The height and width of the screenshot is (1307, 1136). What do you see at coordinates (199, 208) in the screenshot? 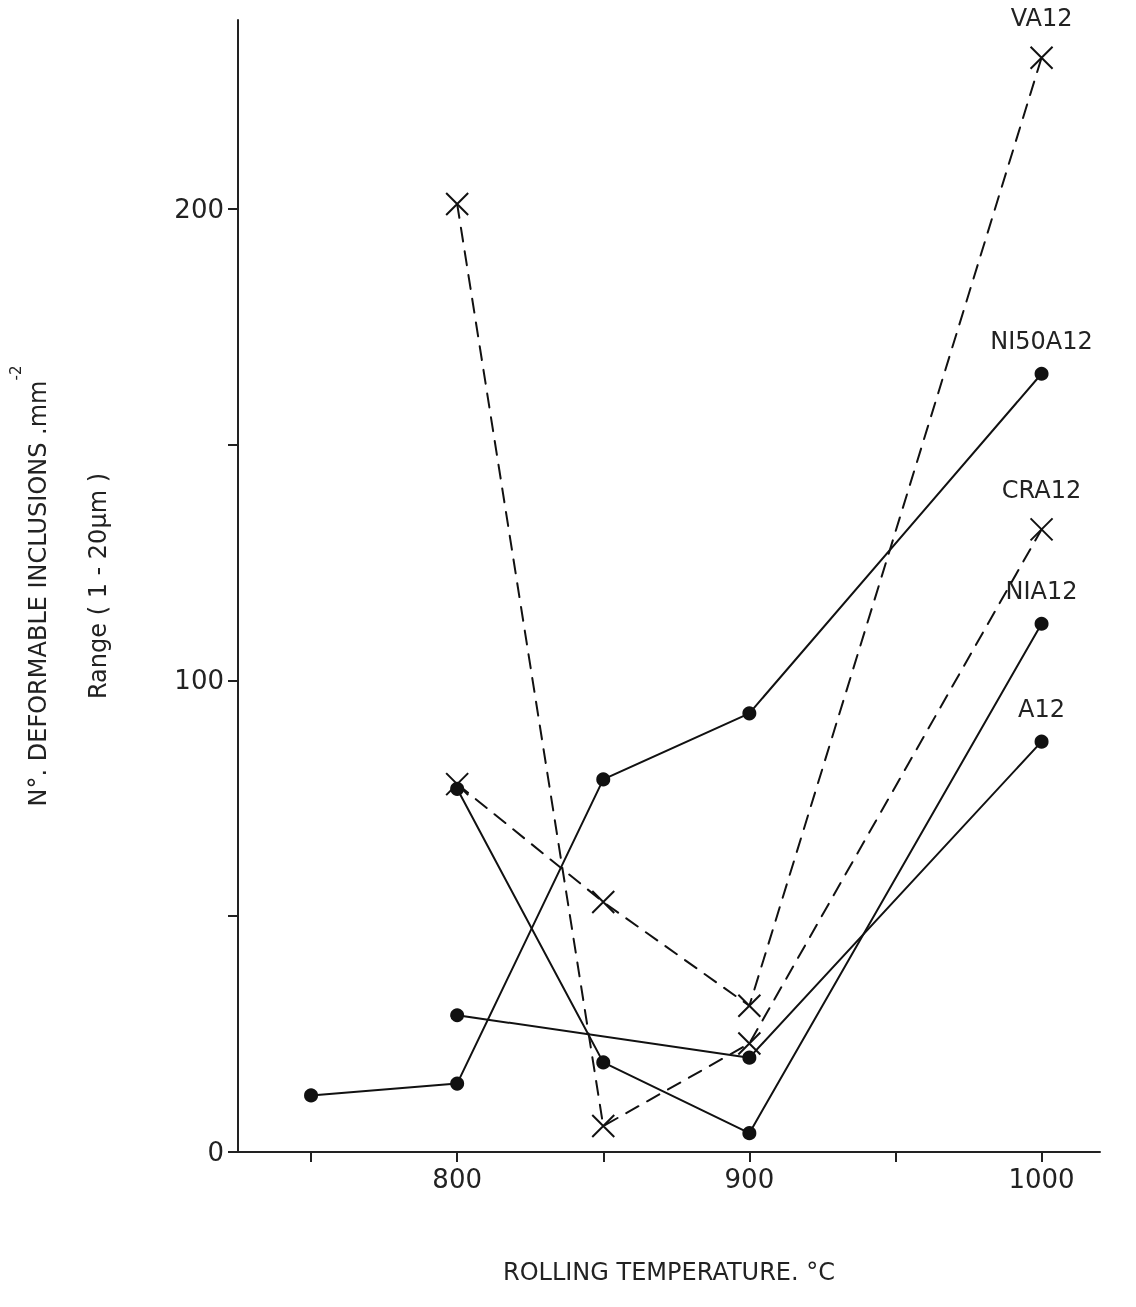
I see `y-tick-label: 200` at bounding box center [199, 208].